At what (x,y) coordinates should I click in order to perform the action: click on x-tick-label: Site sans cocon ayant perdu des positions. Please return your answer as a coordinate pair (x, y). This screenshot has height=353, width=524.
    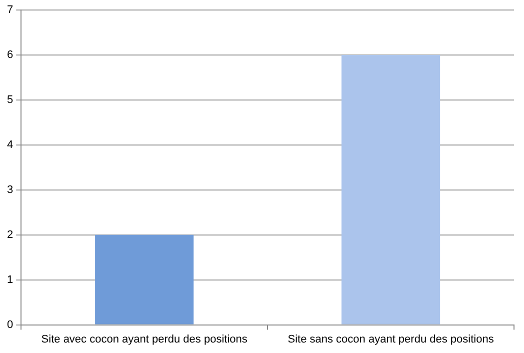
    Looking at the image, I should click on (391, 339).